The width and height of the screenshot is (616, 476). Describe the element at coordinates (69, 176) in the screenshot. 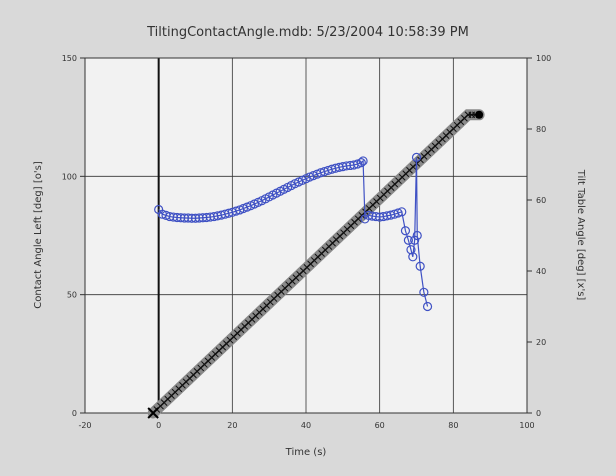

I see `y-left-tick-label: 100` at that location.